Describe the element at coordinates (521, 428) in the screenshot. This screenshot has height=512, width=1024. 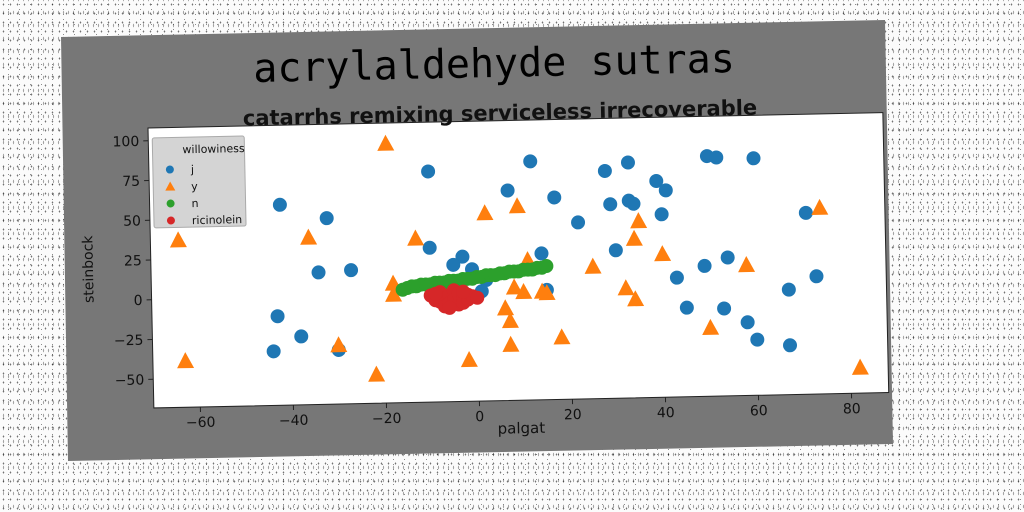
I see `x-axis-label: palgat` at that location.